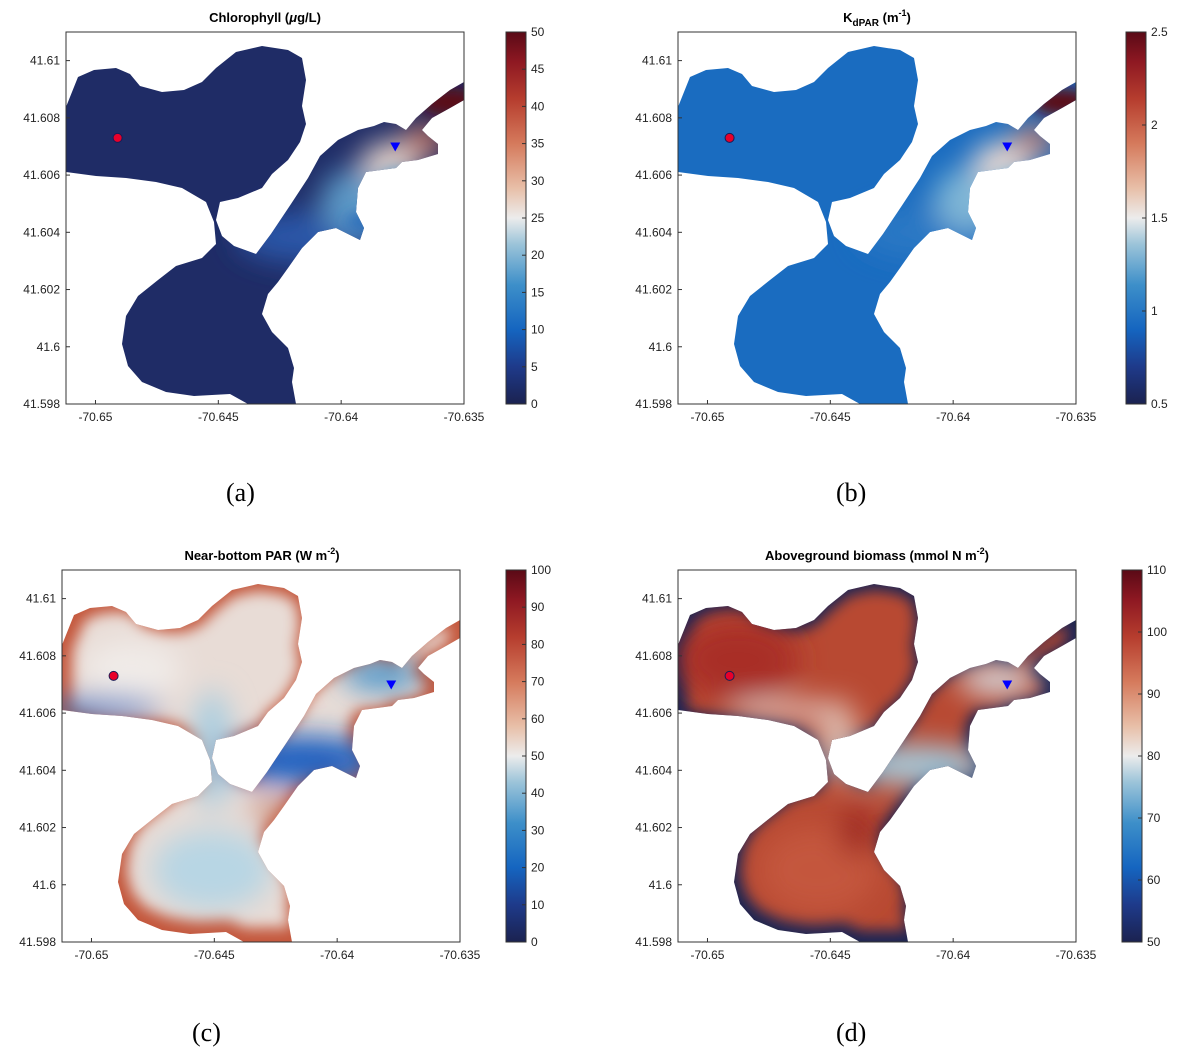  I want to click on colorbar-a: 0 5 10 15 20 25 30 35 40 45 50, so click(525, 218).